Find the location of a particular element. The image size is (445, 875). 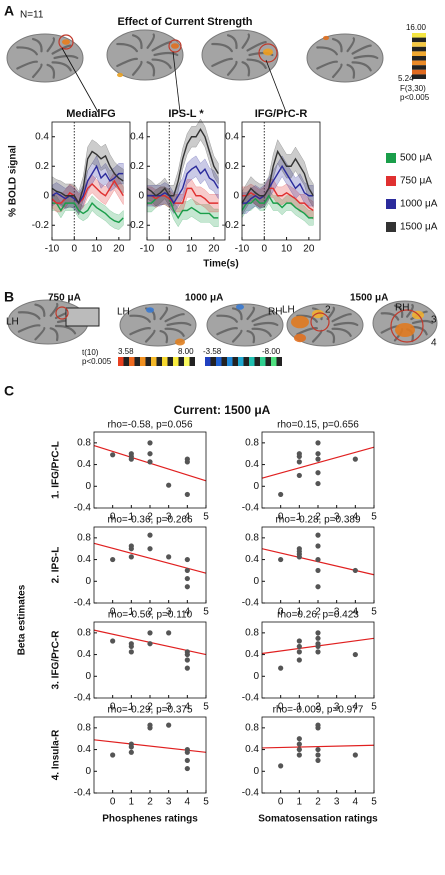

y-axis-label: 1. IFG/PrC-L is located at coordinates (56, 470).